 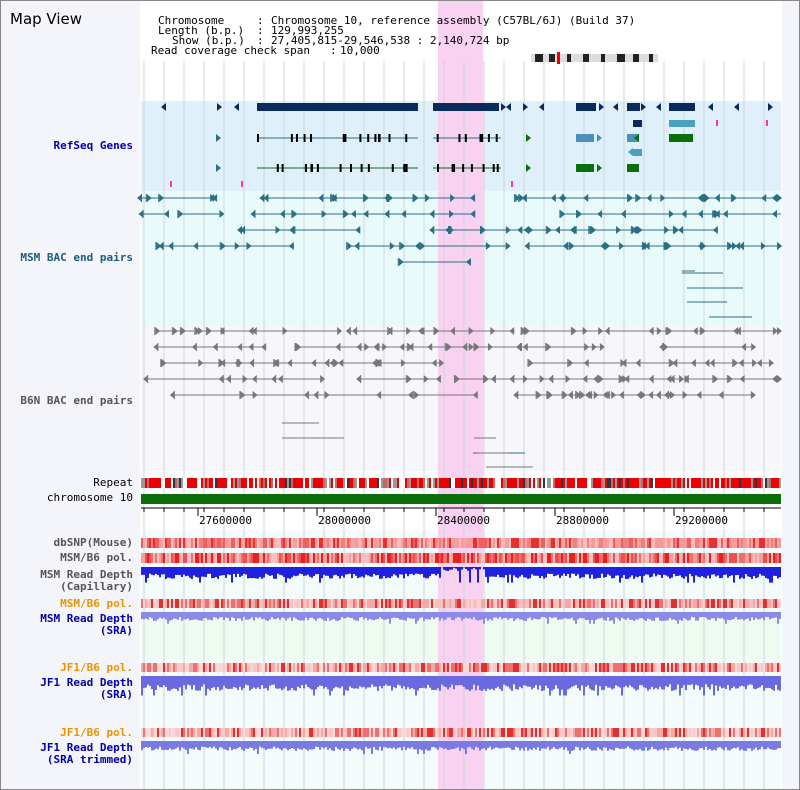 I want to click on track-label-jf1-pol-2: JF1/B6 pol., so click(x=96, y=732).